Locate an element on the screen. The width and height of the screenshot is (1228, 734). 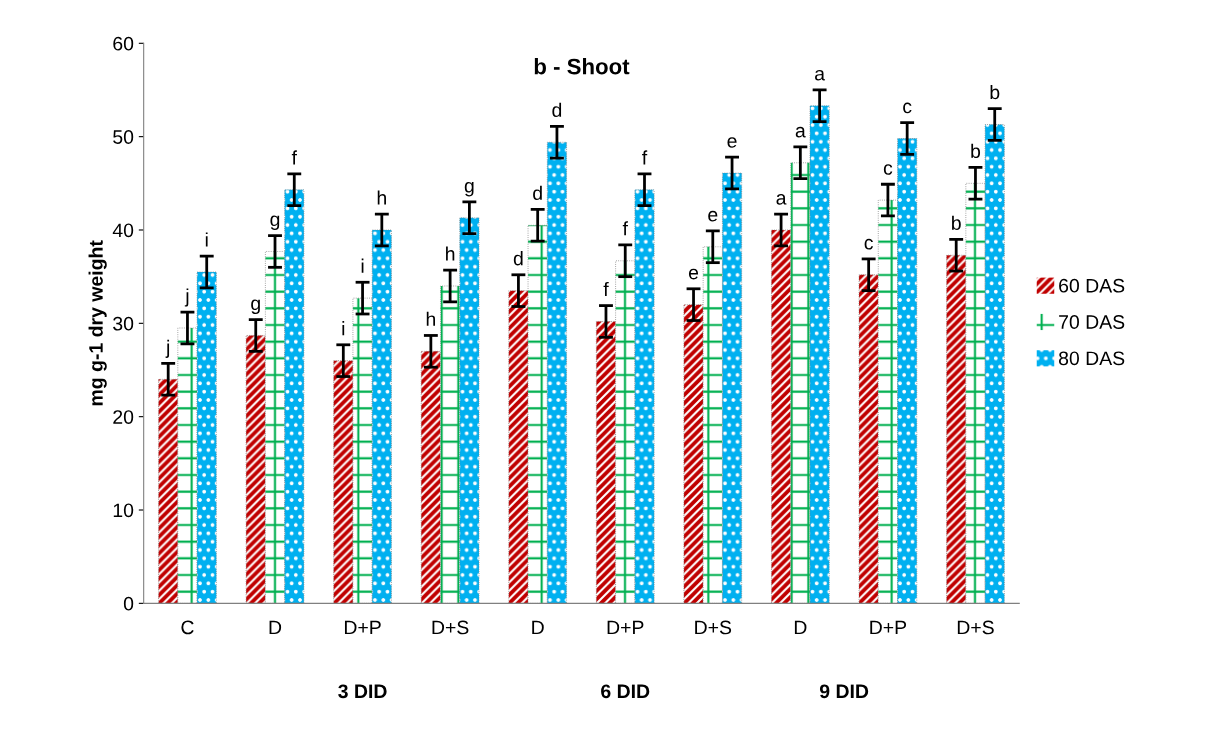
y-tick-label: 10 is located at coordinates (123, 510).